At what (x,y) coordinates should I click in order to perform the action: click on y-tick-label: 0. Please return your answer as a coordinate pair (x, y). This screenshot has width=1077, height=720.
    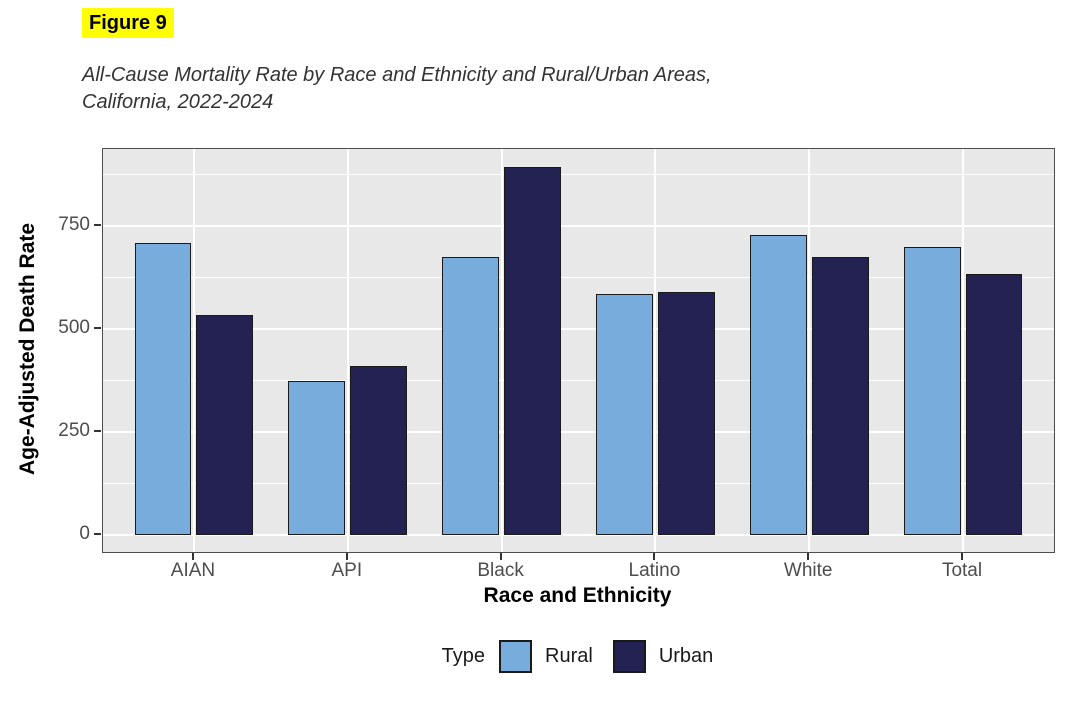
    Looking at the image, I should click on (84, 533).